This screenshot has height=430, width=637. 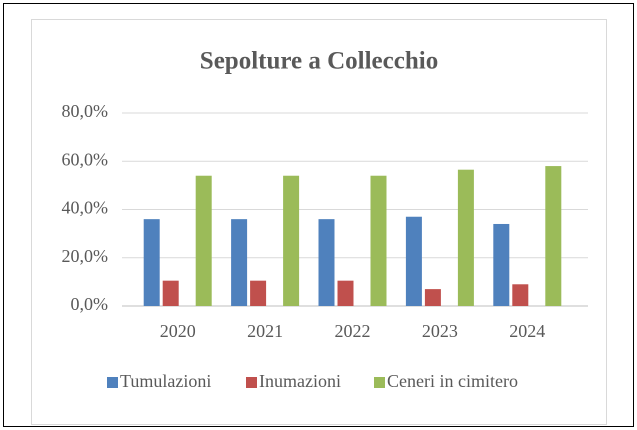 I want to click on y-tick-label: 40,0%, so click(x=85, y=208).